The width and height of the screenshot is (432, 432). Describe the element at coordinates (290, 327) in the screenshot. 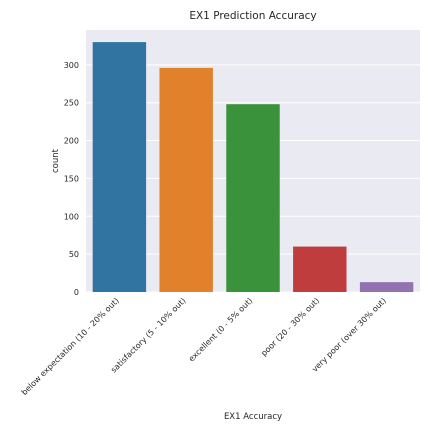

I see `x-tick-label: poor (20 - 30% out)` at that location.